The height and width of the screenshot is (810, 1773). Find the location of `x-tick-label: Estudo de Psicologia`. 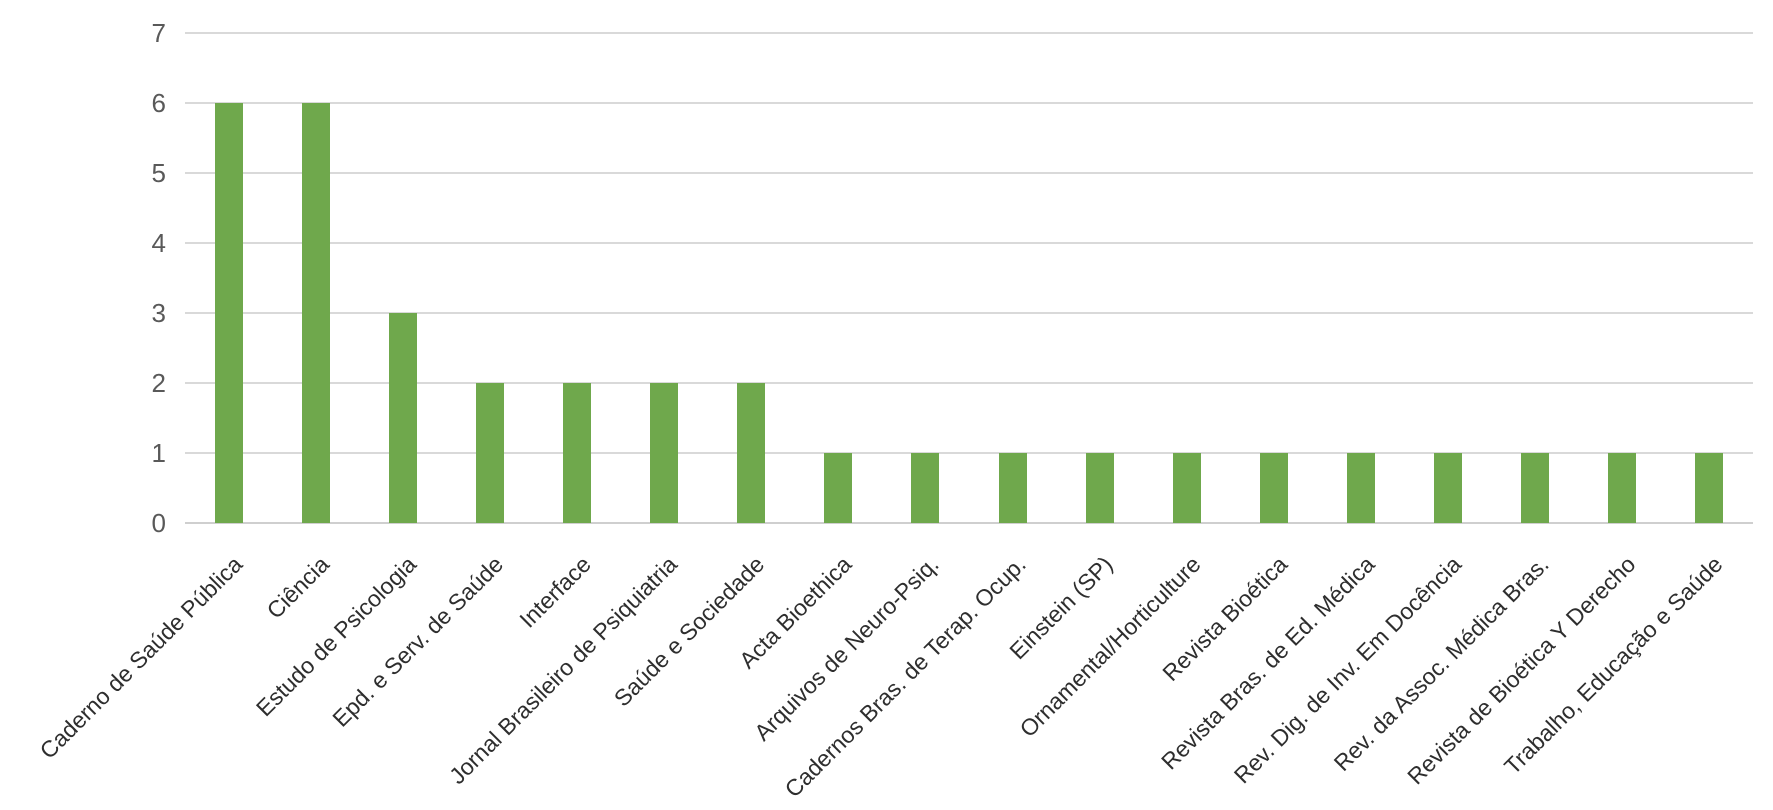

x-tick-label: Estudo de Psicologia is located at coordinates (336, 636).